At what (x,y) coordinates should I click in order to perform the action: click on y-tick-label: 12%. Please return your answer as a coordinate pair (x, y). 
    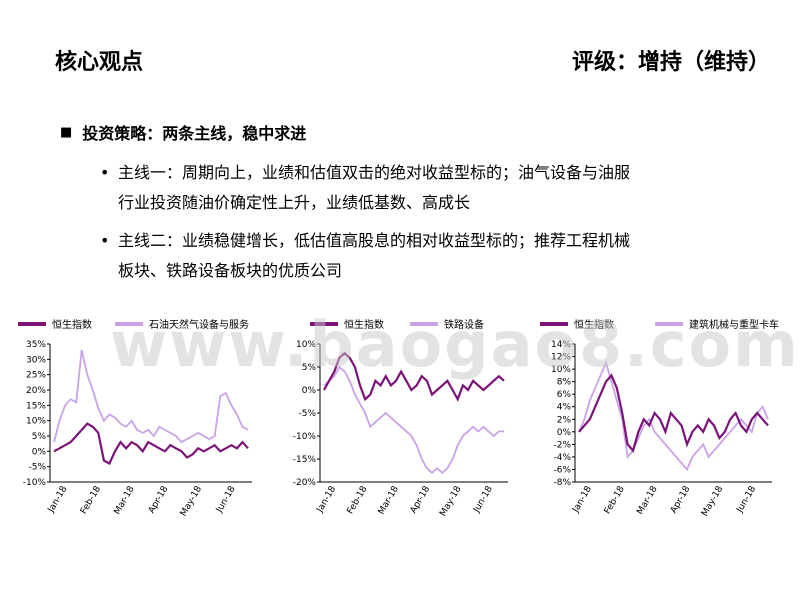
    Looking at the image, I should click on (561, 358).